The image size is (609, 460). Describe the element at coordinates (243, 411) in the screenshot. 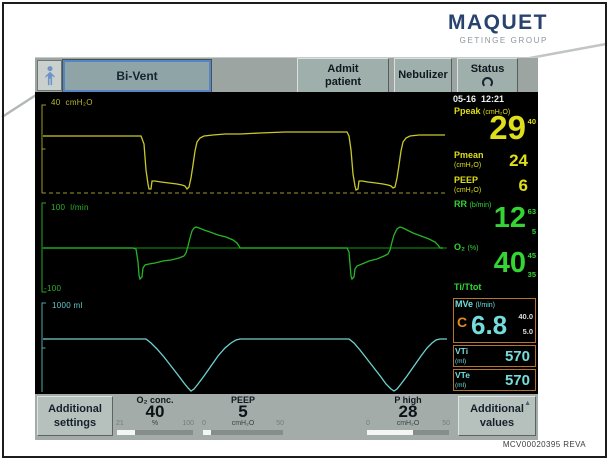

I see `setting-peep-value: 5` at that location.